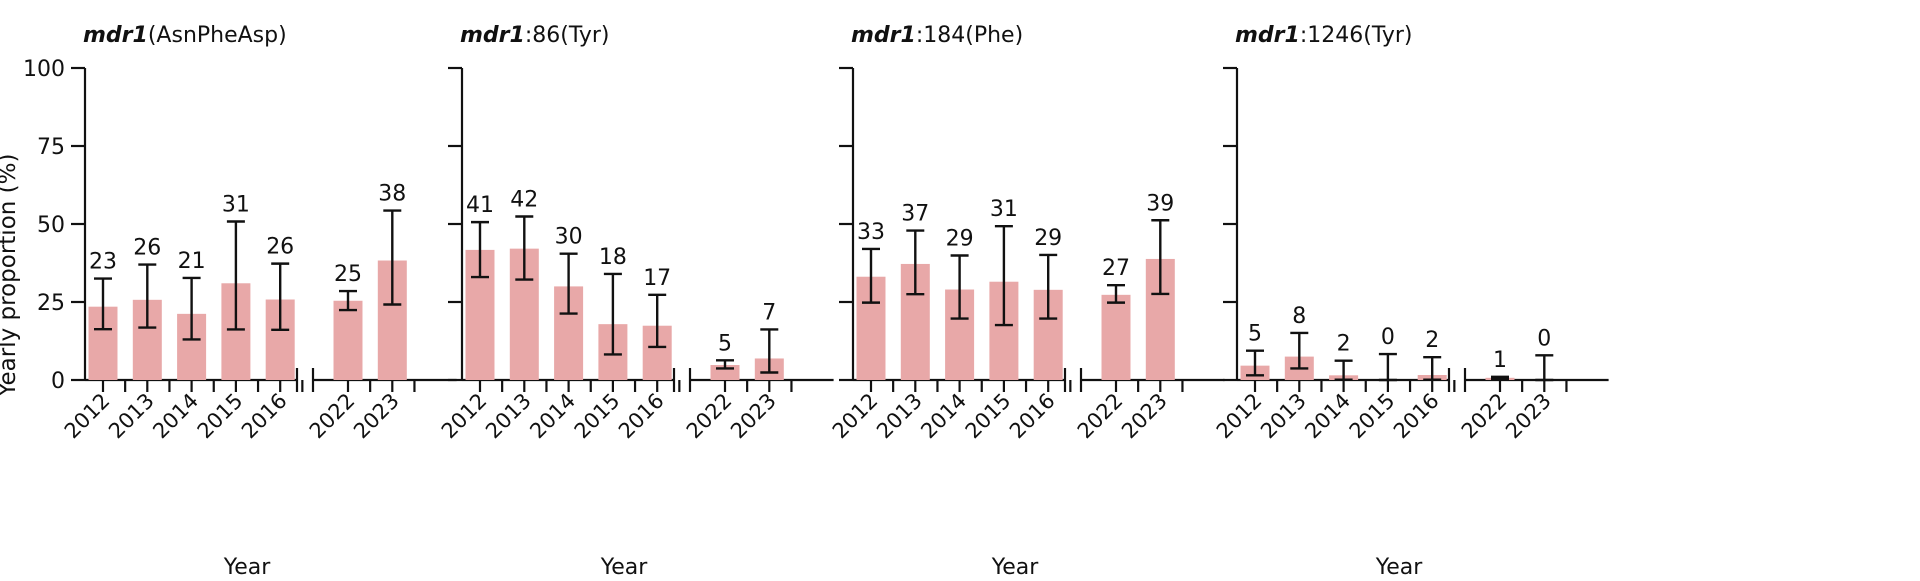 This screenshot has height=581, width=1920. What do you see at coordinates (1160, 203) in the screenshot?
I see `data-label: 39` at bounding box center [1160, 203].